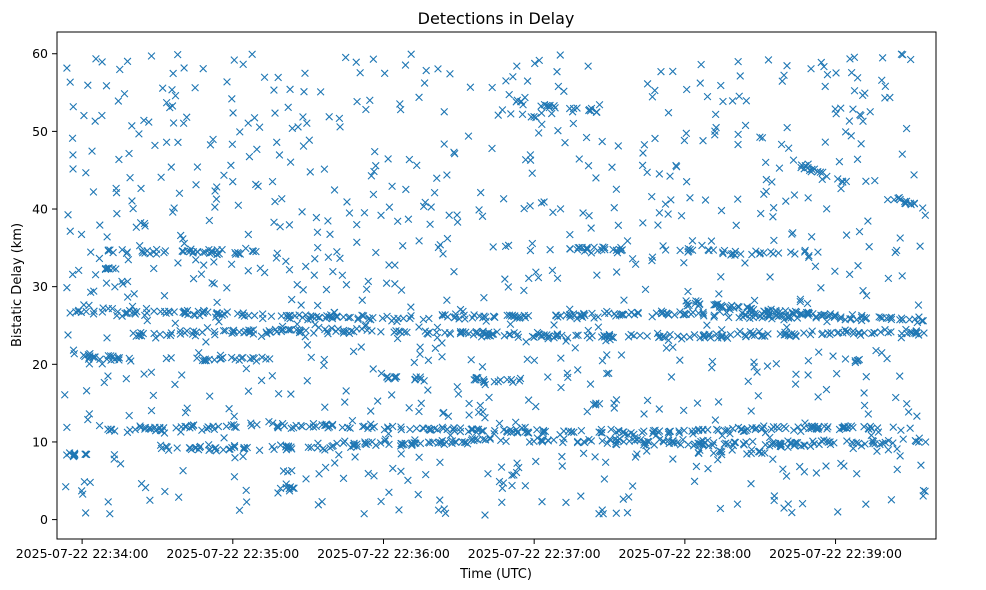 The image size is (986, 590). What do you see at coordinates (232, 553) in the screenshot?
I see `x-tick-label: 2025-07-22 22:35:00` at bounding box center [232, 553].